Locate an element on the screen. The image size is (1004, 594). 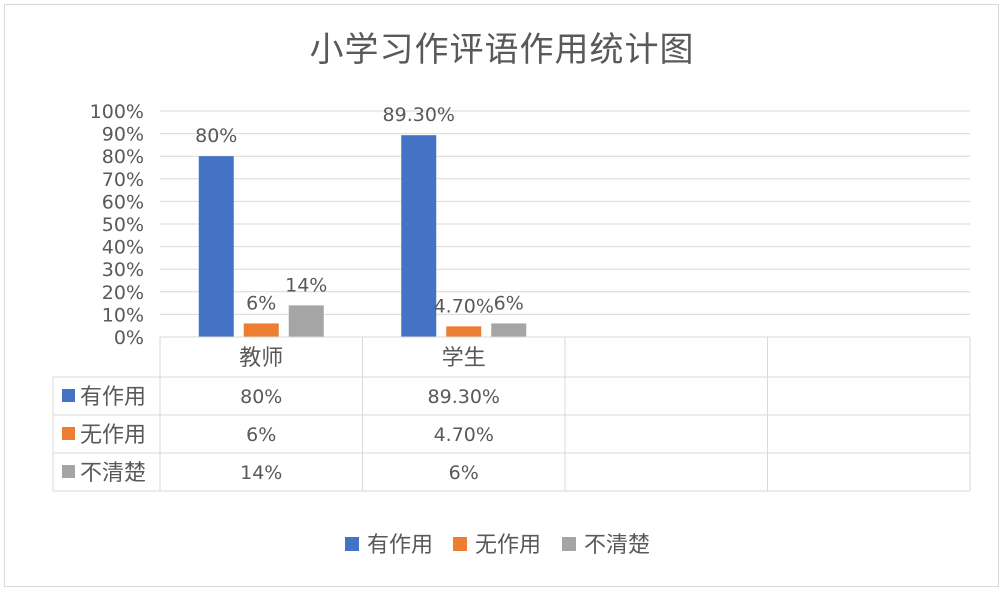
y-tick-label: 100% is located at coordinates (117, 112).